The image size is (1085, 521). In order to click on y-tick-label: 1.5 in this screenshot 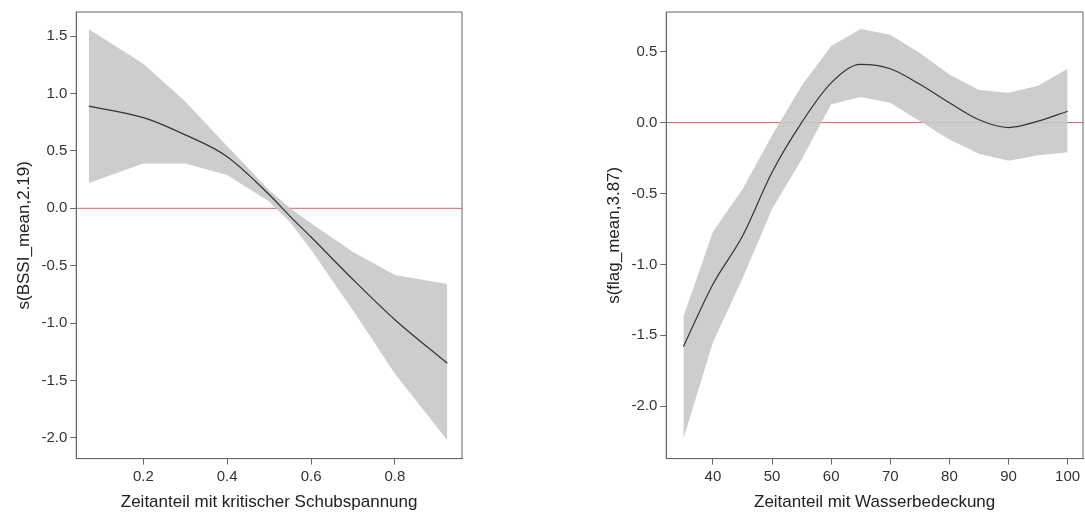, I will do `click(57, 35)`.